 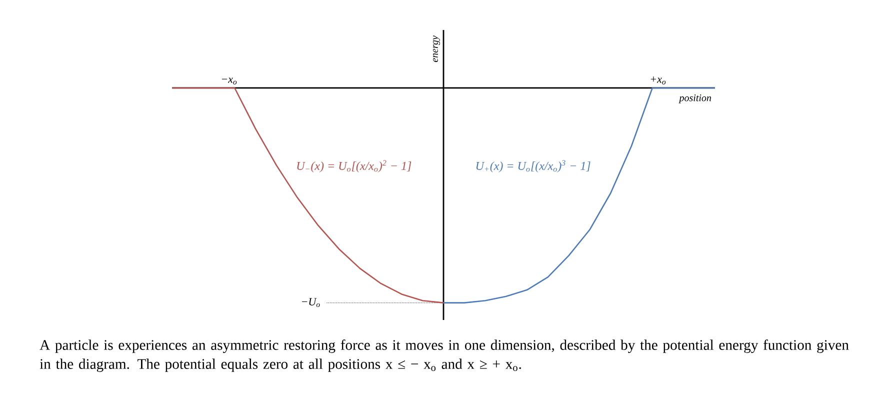 I want to click on annotation: −U$_{o}$, so click(x=311, y=303).